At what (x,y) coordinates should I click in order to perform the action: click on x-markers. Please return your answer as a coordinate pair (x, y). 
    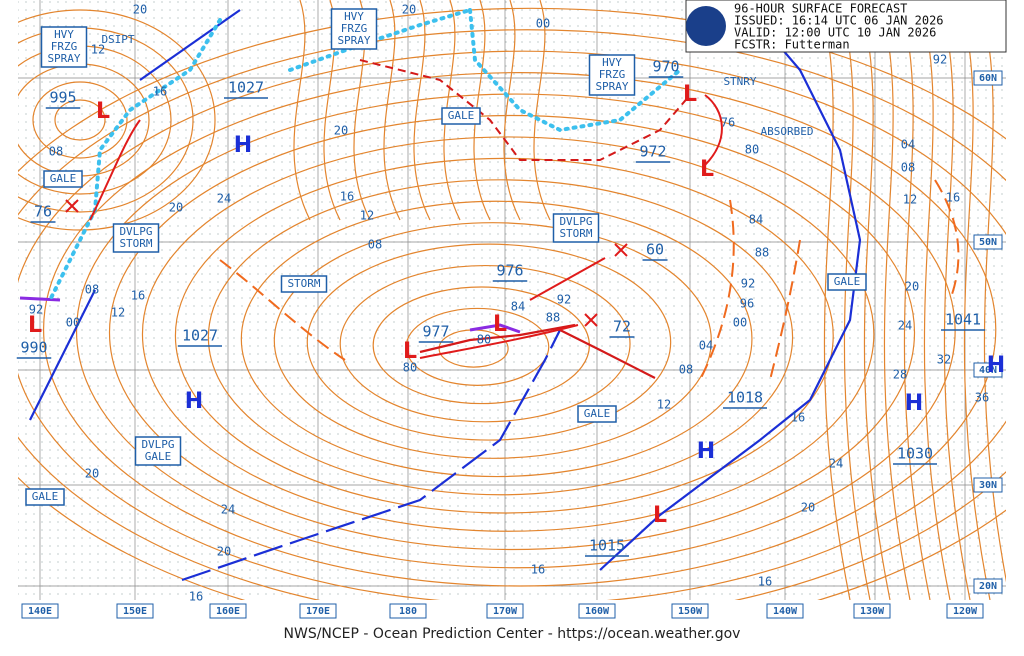
    Looking at the image, I should click on (346, 263).